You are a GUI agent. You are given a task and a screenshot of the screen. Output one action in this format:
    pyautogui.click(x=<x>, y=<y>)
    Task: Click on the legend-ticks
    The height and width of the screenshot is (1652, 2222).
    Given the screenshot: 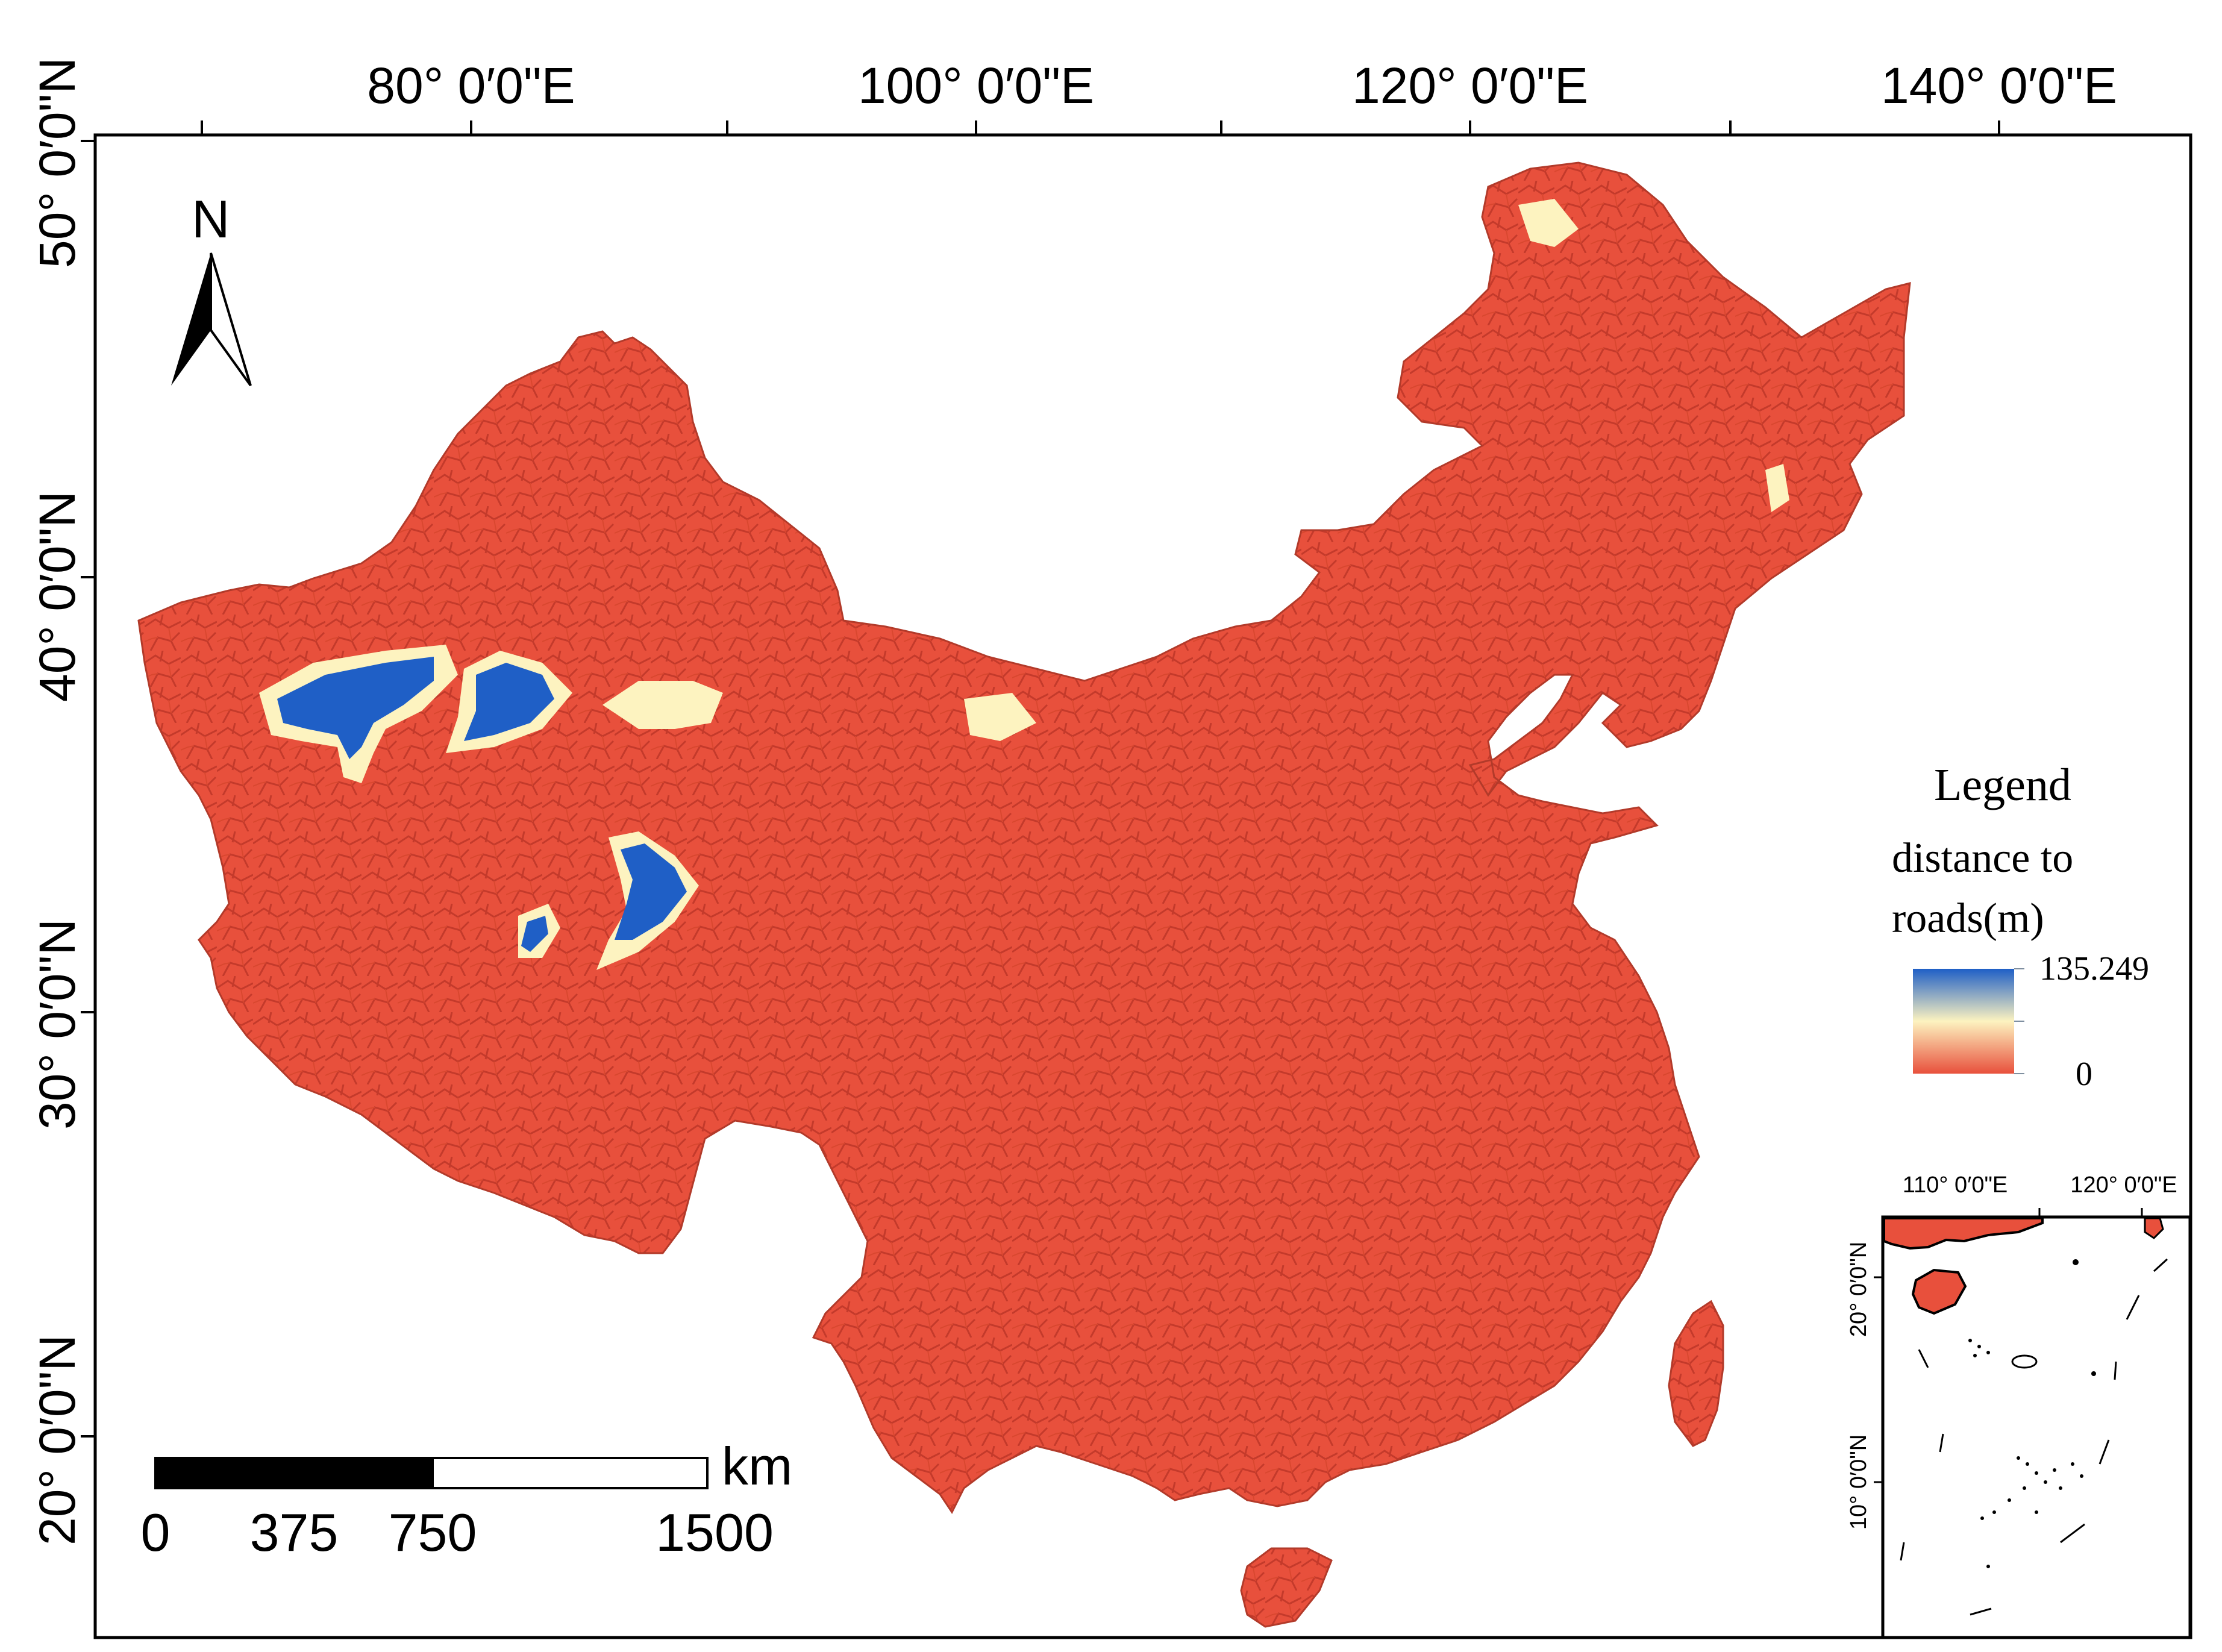 What is the action you would take?
    pyautogui.click(x=2019, y=1021)
    